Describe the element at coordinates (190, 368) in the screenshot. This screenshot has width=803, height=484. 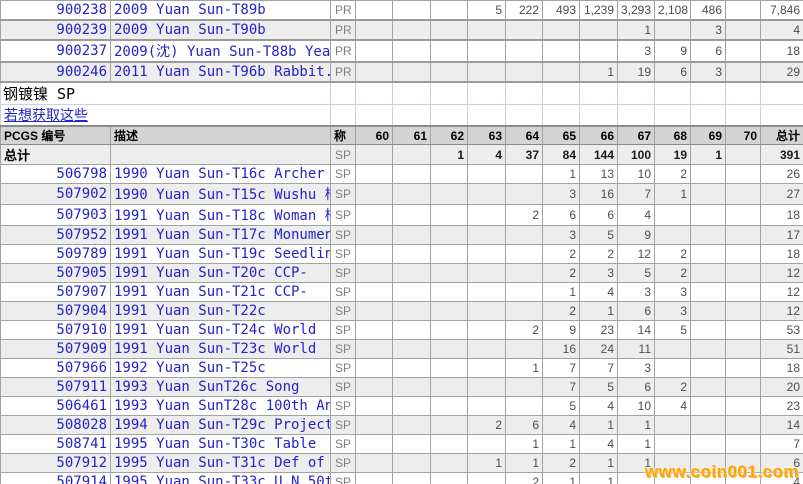
I see `description-link: 1992 Yuan Sun-T25c` at that location.